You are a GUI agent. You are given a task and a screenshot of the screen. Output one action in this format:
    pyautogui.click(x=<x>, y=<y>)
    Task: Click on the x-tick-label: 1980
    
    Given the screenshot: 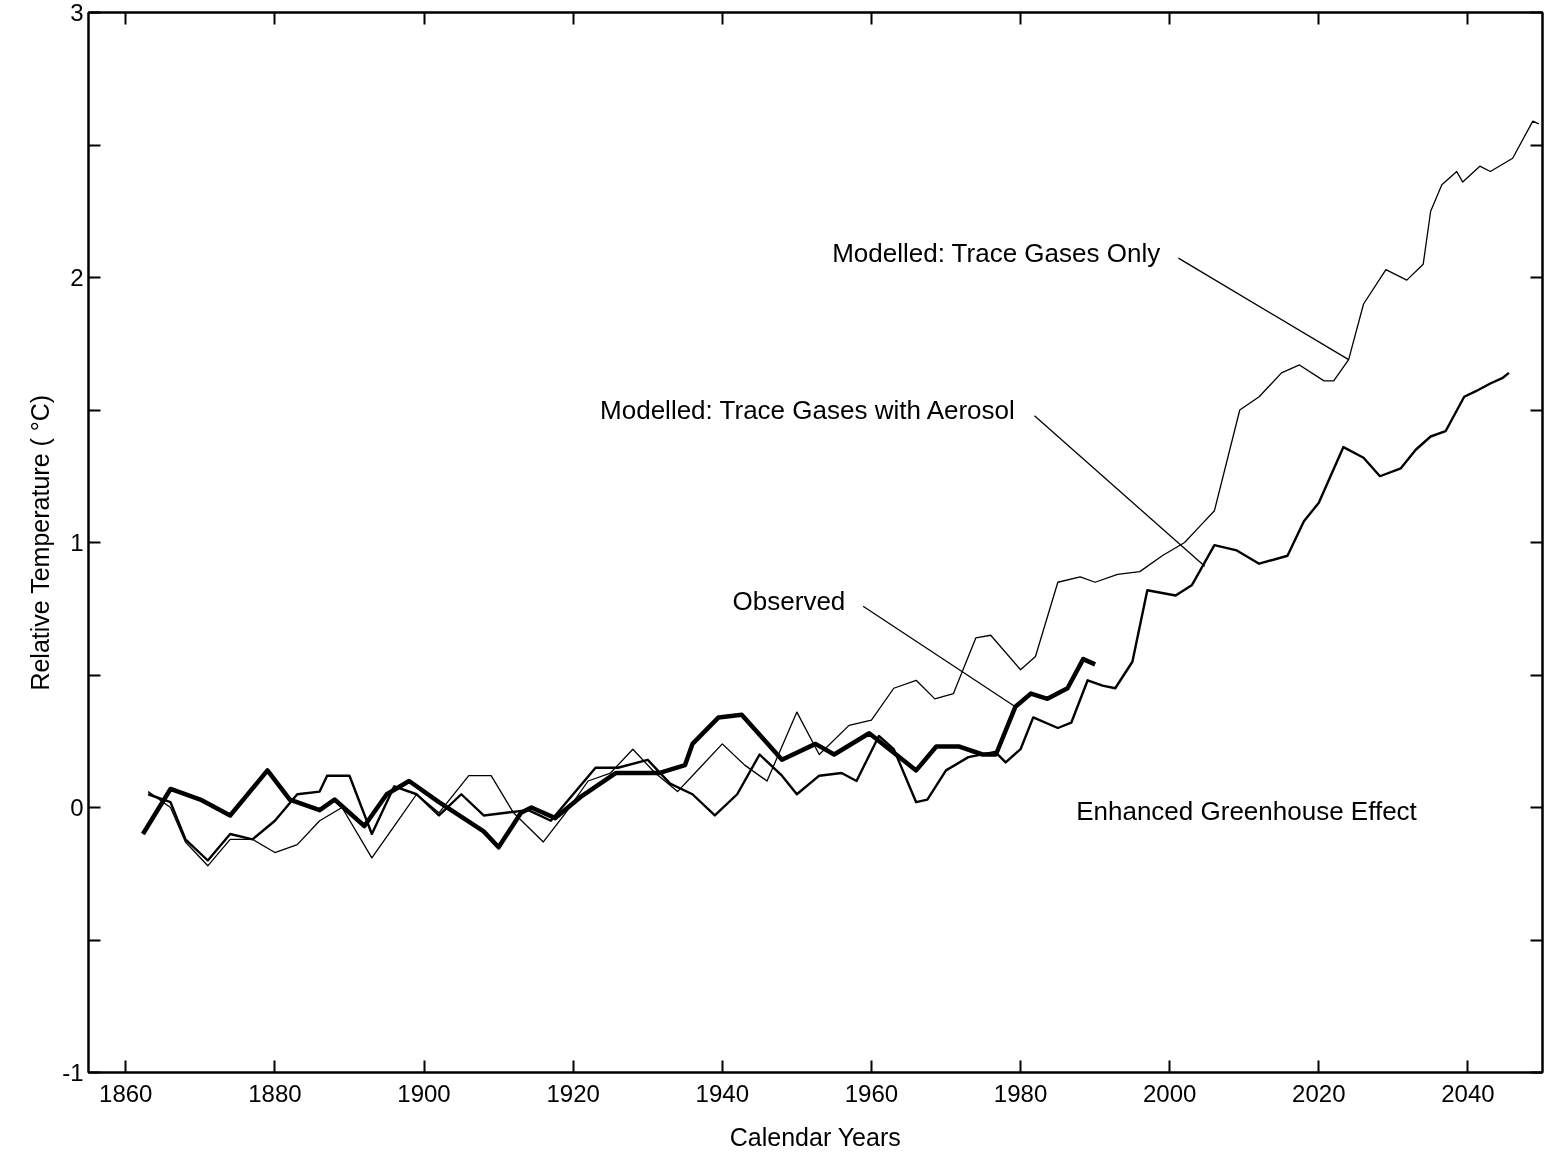 What is the action you would take?
    pyautogui.click(x=1020, y=1093)
    